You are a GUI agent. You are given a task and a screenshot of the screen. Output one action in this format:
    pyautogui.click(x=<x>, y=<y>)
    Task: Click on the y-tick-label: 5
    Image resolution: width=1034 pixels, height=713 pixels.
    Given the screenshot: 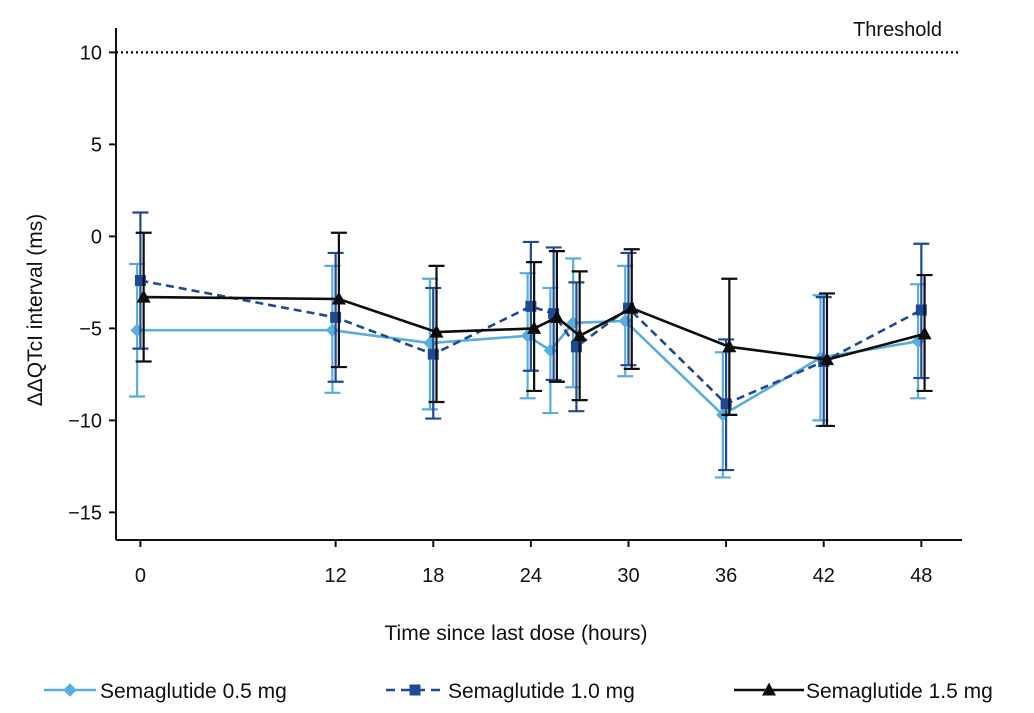 What is the action you would take?
    pyautogui.click(x=96, y=145)
    